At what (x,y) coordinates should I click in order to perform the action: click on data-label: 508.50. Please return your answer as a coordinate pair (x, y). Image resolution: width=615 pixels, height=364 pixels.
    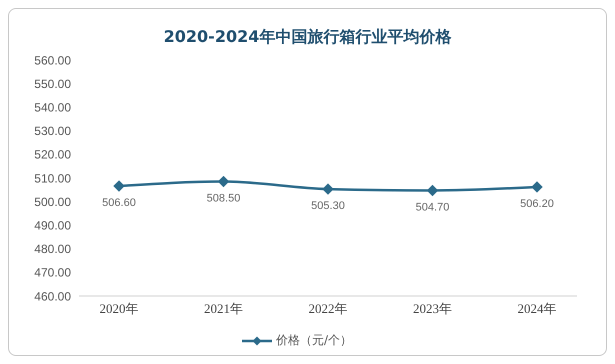
    Looking at the image, I should click on (223, 198).